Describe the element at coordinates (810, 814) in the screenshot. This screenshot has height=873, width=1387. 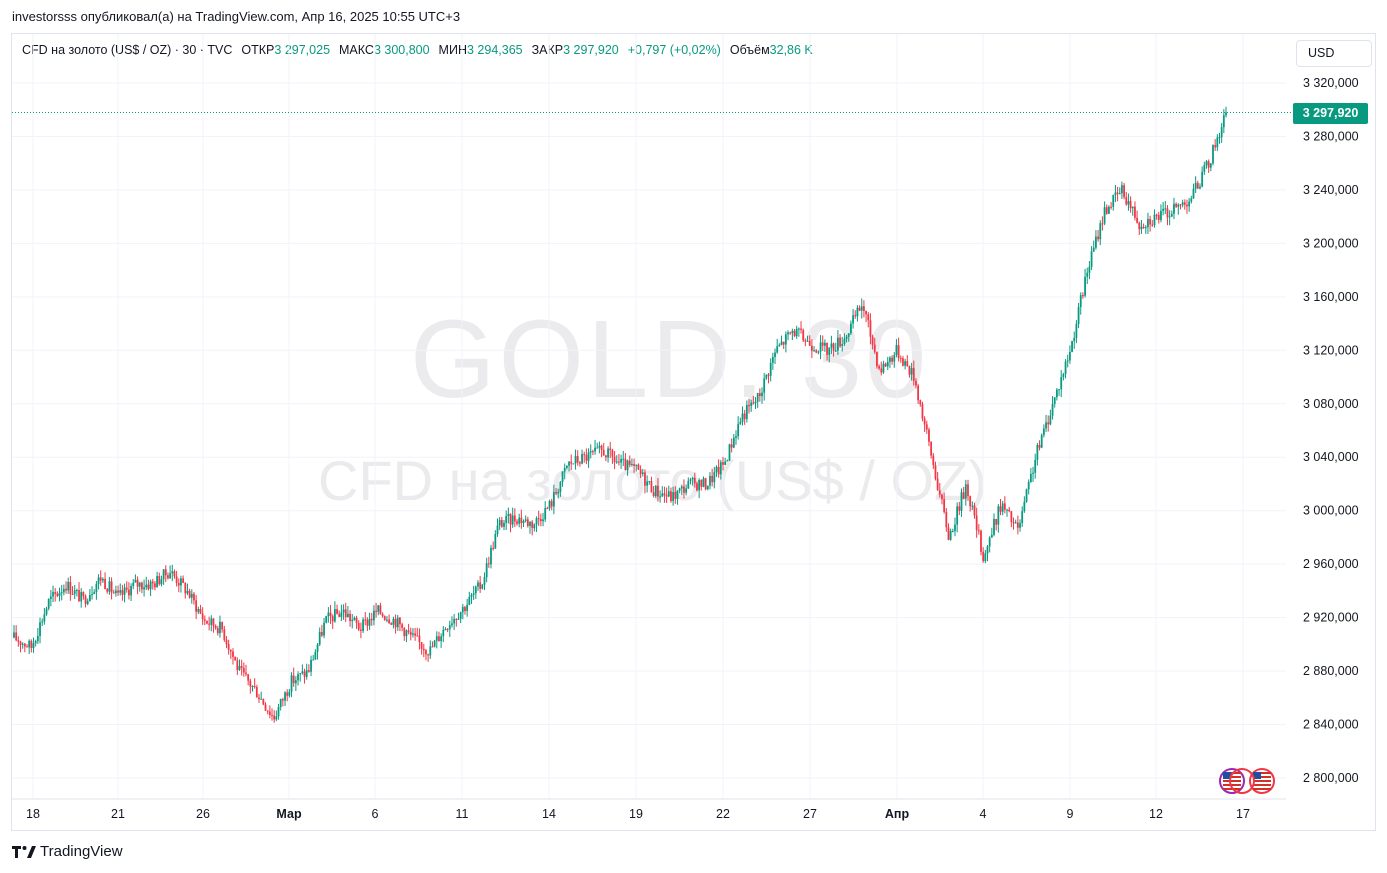
I see `x-tick-label: 27` at that location.